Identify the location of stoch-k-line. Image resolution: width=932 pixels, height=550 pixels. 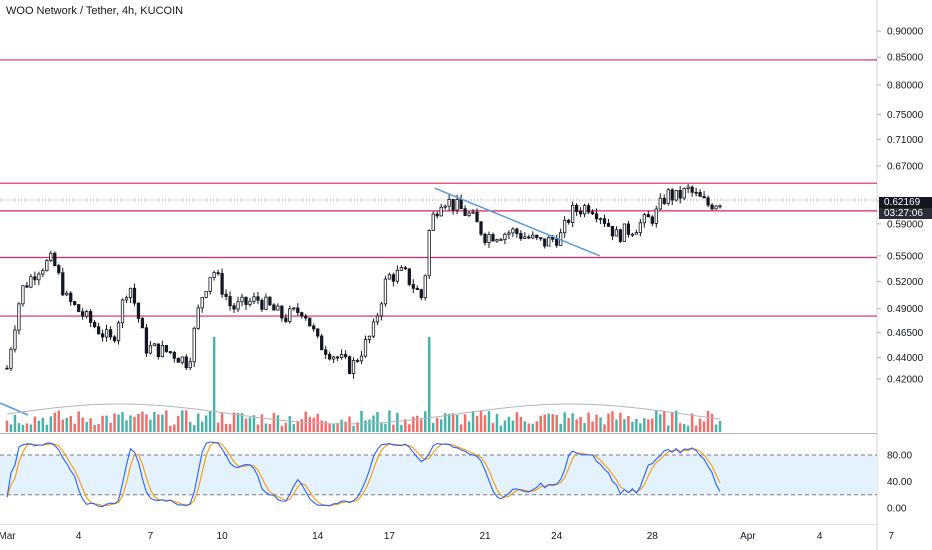
(363, 474).